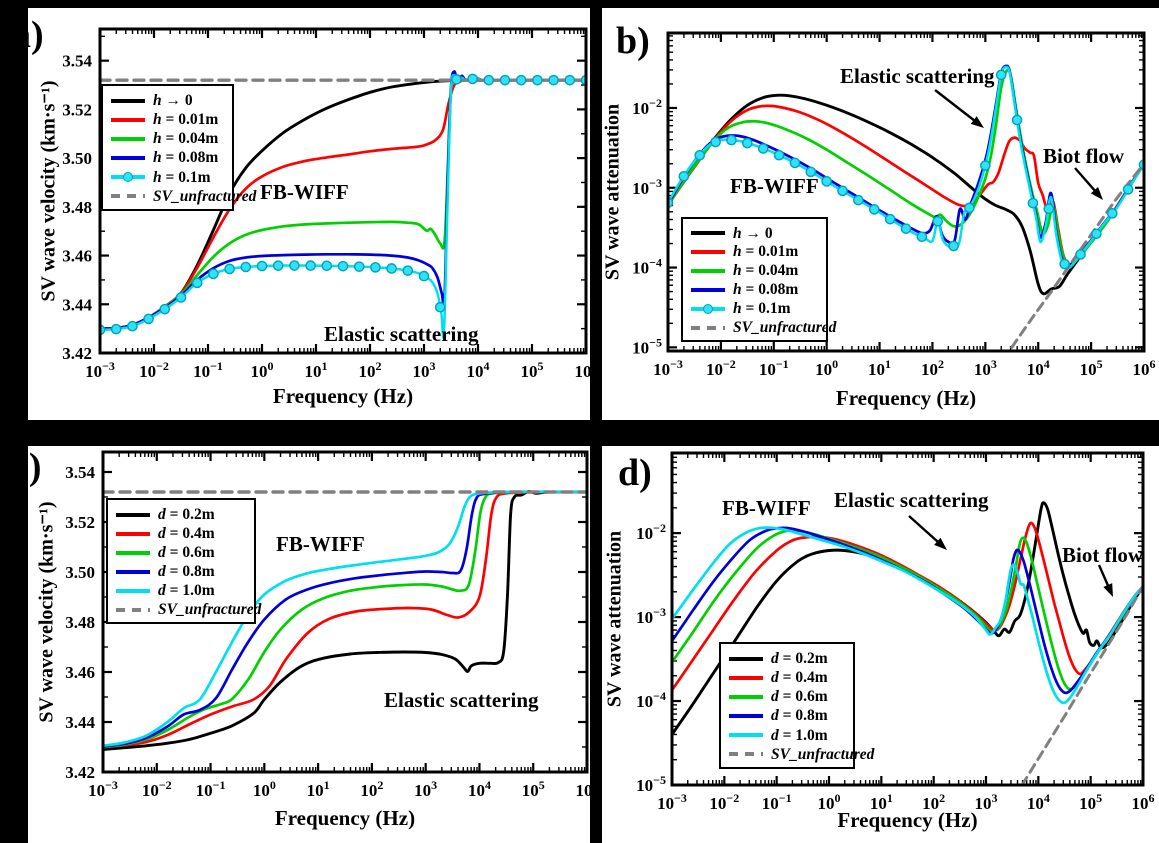 Image resolution: width=1159 pixels, height=843 pixels. Describe the element at coordinates (907, 820) in the screenshot. I see `panel-d-x-axis-title: Frequency (Hz)` at that location.